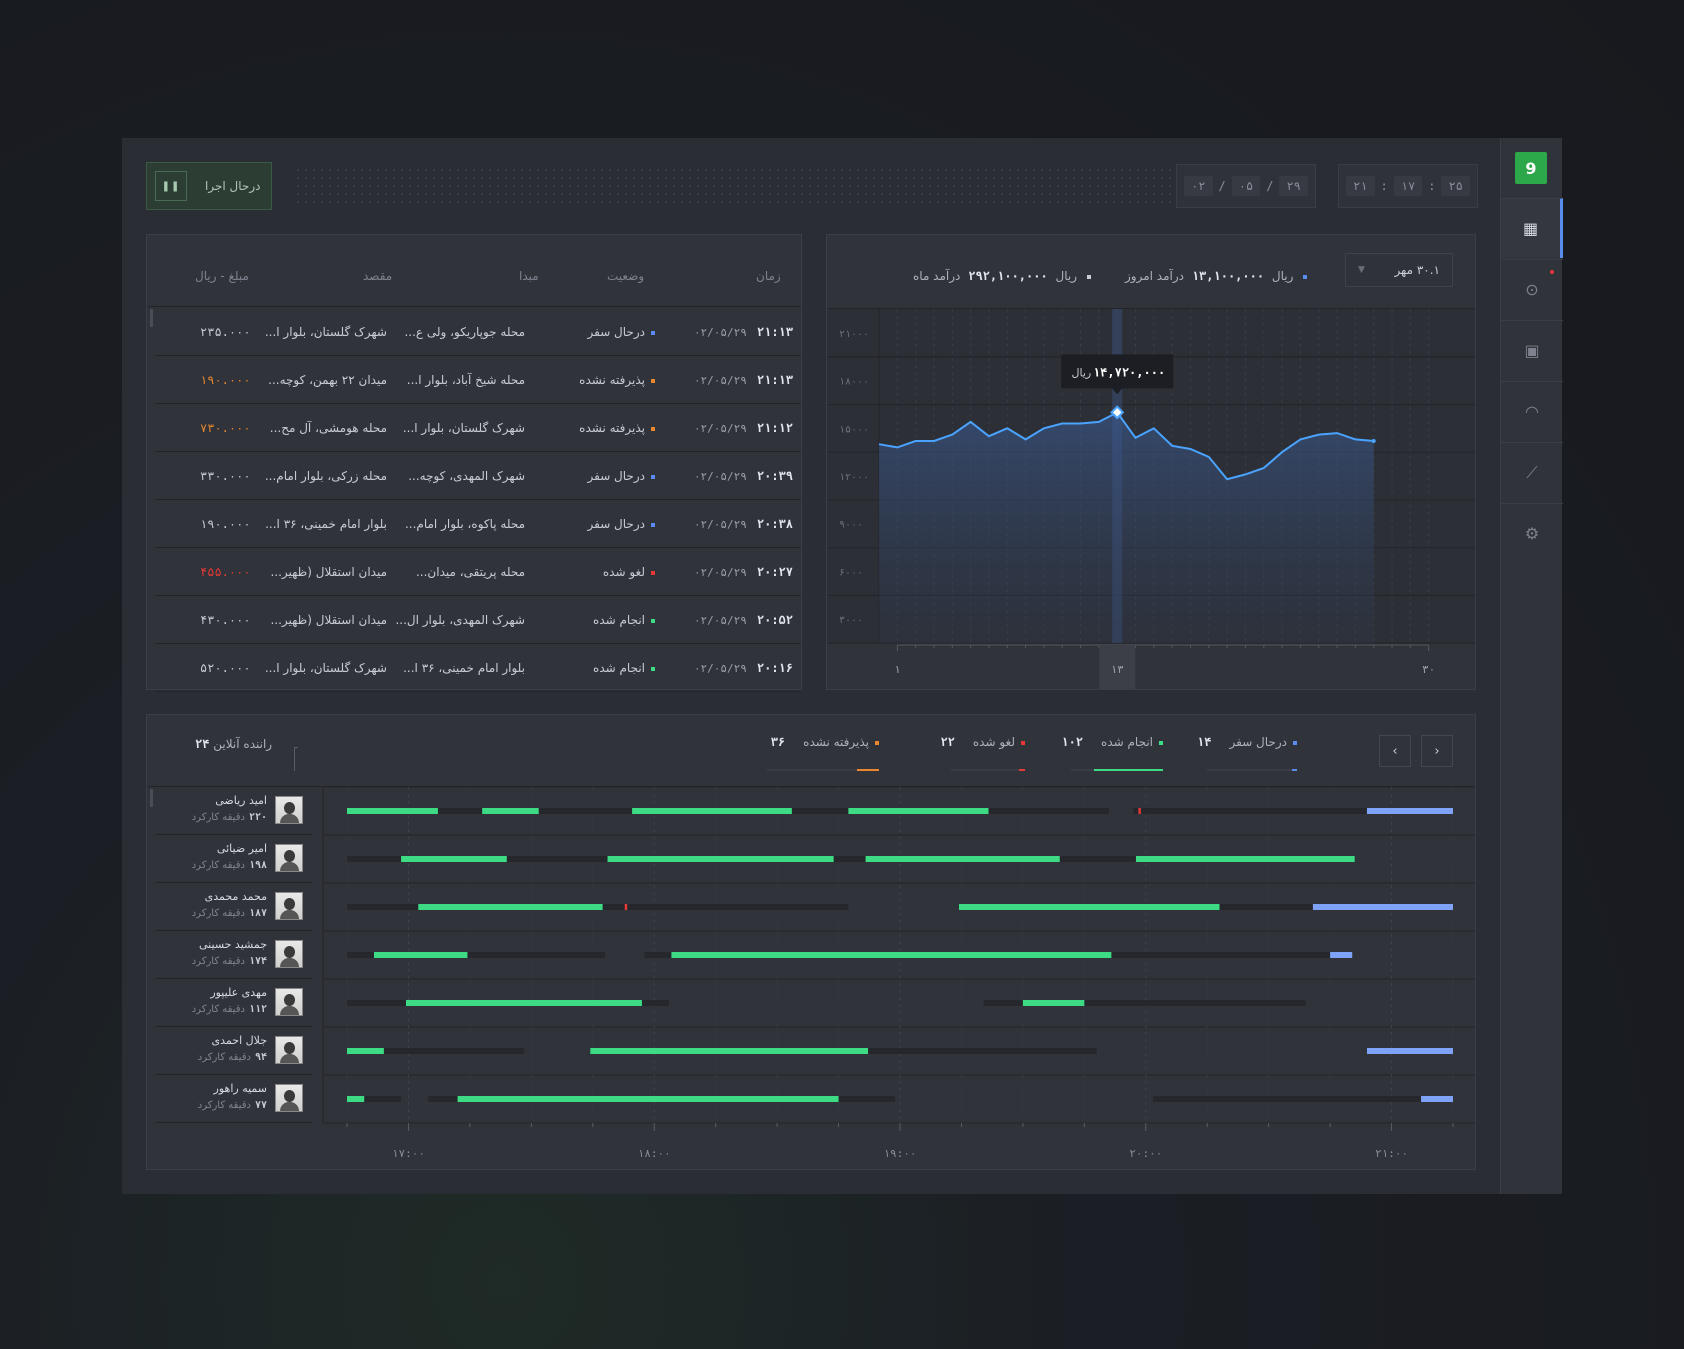 The image size is (1684, 1349). What do you see at coordinates (289, 954) in the screenshot?
I see `avatar` at bounding box center [289, 954].